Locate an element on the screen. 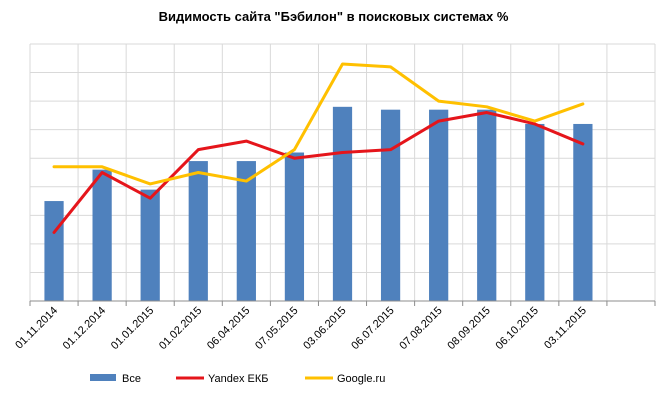  x-tick-label: 06.04.2015 is located at coordinates (228, 328).